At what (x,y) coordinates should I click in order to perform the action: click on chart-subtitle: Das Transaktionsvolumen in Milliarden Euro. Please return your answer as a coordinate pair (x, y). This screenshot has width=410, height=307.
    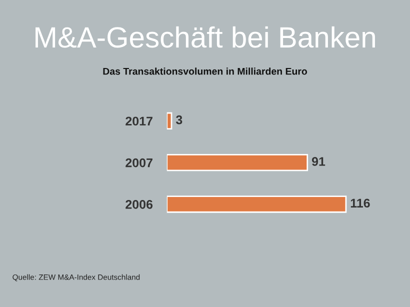
    Looking at the image, I should click on (205, 71).